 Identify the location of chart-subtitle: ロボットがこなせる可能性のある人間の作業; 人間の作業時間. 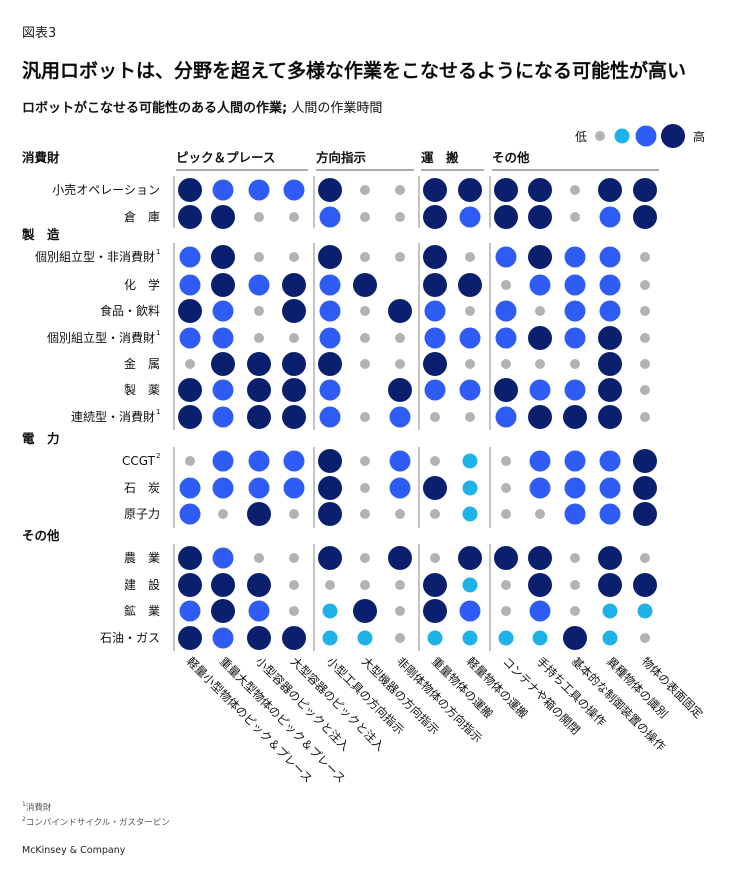
(202, 106).